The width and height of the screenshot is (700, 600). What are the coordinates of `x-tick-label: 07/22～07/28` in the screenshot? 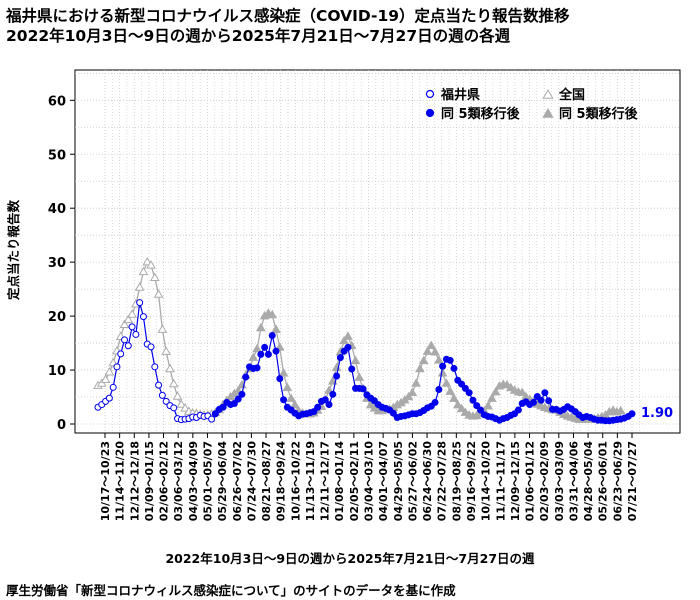 It's located at (442, 481).